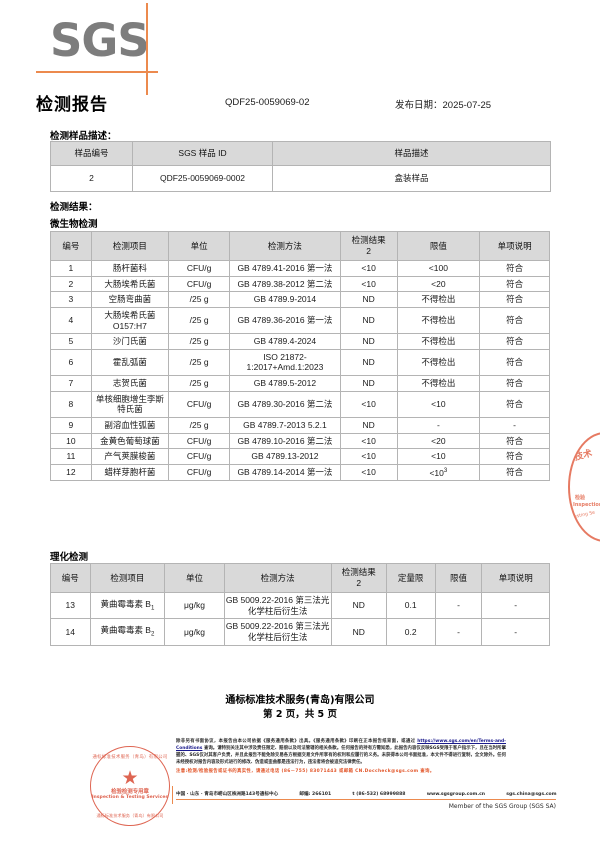 The width and height of the screenshot is (600, 848). What do you see at coordinates (130, 757) in the screenshot?
I see `seal-arc-top-text: 通标标准技术服务（青岛）有限公司` at bounding box center [130, 757].